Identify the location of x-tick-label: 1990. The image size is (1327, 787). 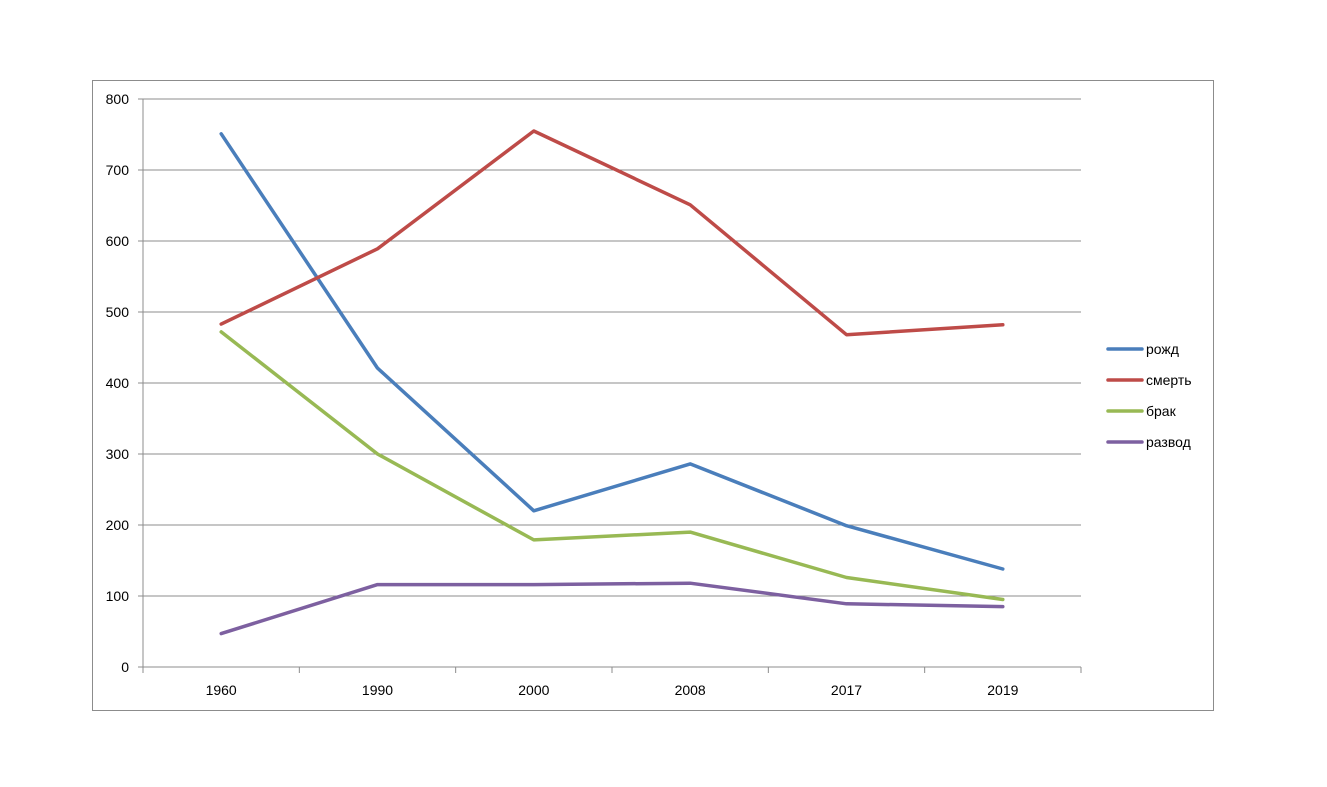
(377, 690).